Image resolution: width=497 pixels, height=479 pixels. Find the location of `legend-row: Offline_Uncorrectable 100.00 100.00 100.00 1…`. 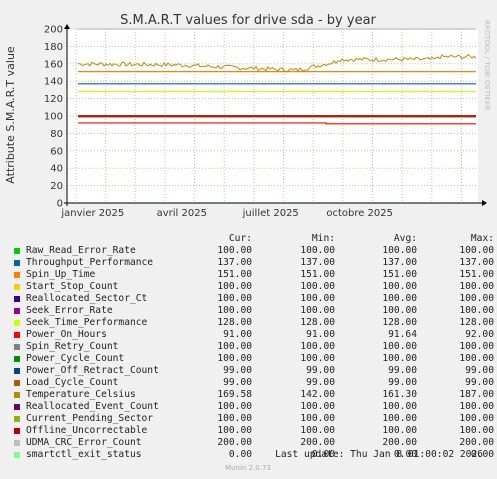

legend-row: Offline_Uncorrectable 100.00 100.00 100.00 1… is located at coordinates (253, 431).